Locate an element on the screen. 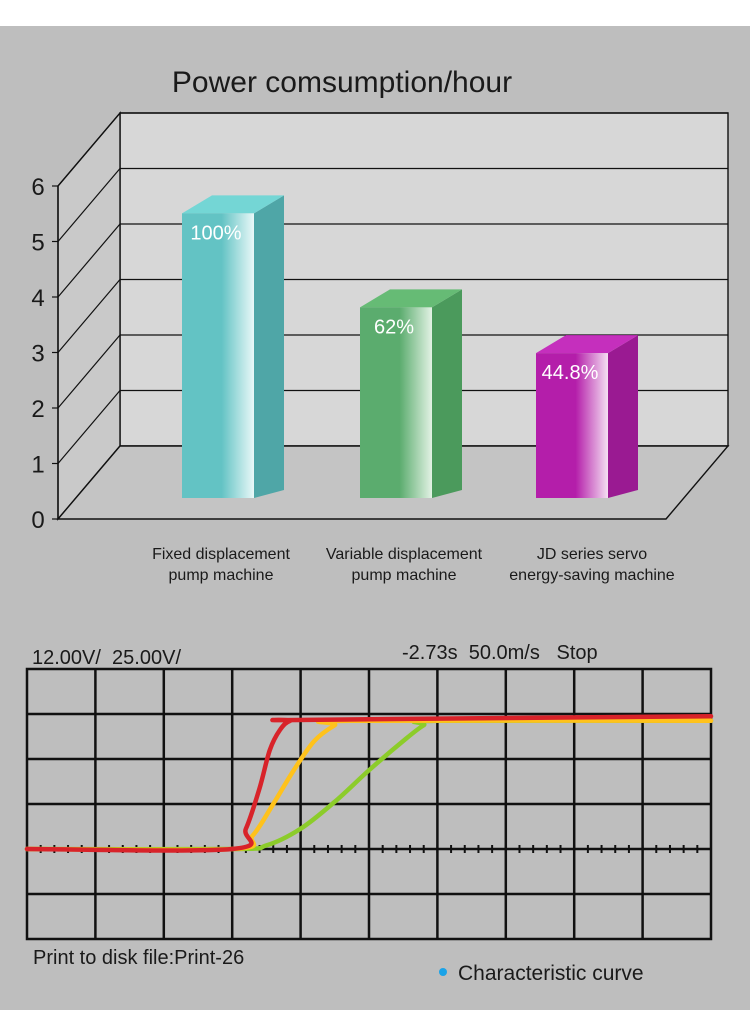  y-tick-label: 2 is located at coordinates (37, 409).